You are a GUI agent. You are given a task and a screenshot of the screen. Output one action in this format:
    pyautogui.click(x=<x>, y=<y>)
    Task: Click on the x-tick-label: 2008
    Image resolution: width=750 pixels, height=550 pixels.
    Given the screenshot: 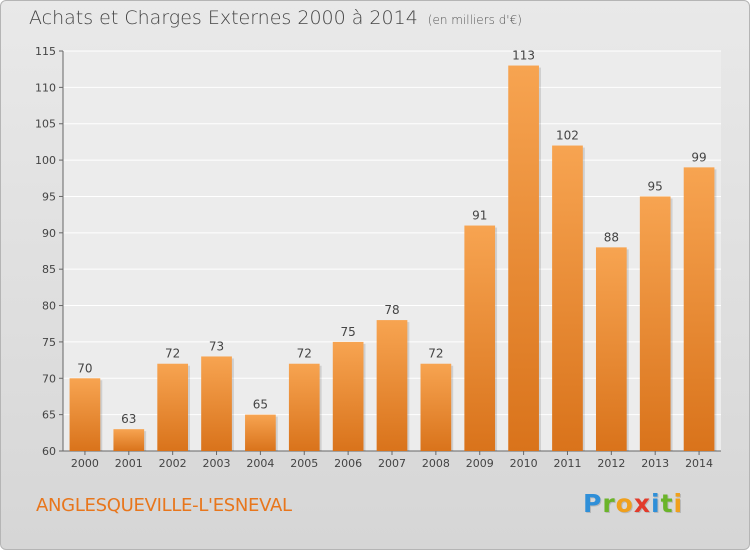 What is the action you would take?
    pyautogui.click(x=436, y=463)
    